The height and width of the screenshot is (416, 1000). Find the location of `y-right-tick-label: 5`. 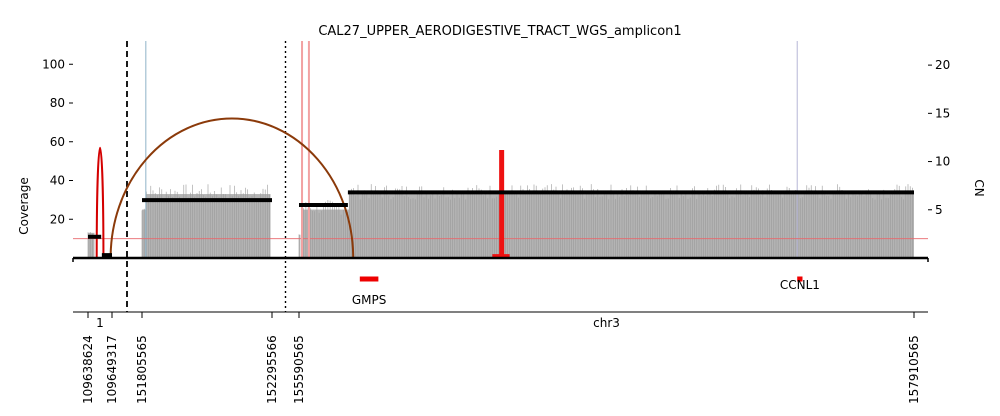

y-right-tick-label: 5 is located at coordinates (939, 210).